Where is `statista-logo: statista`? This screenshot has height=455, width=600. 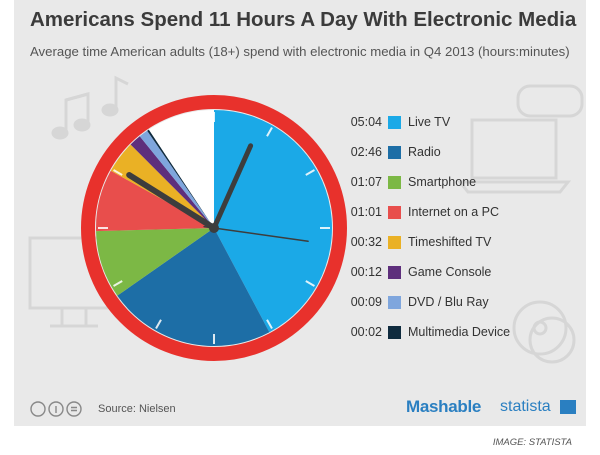
statista-logo: statista is located at coordinates (525, 406).